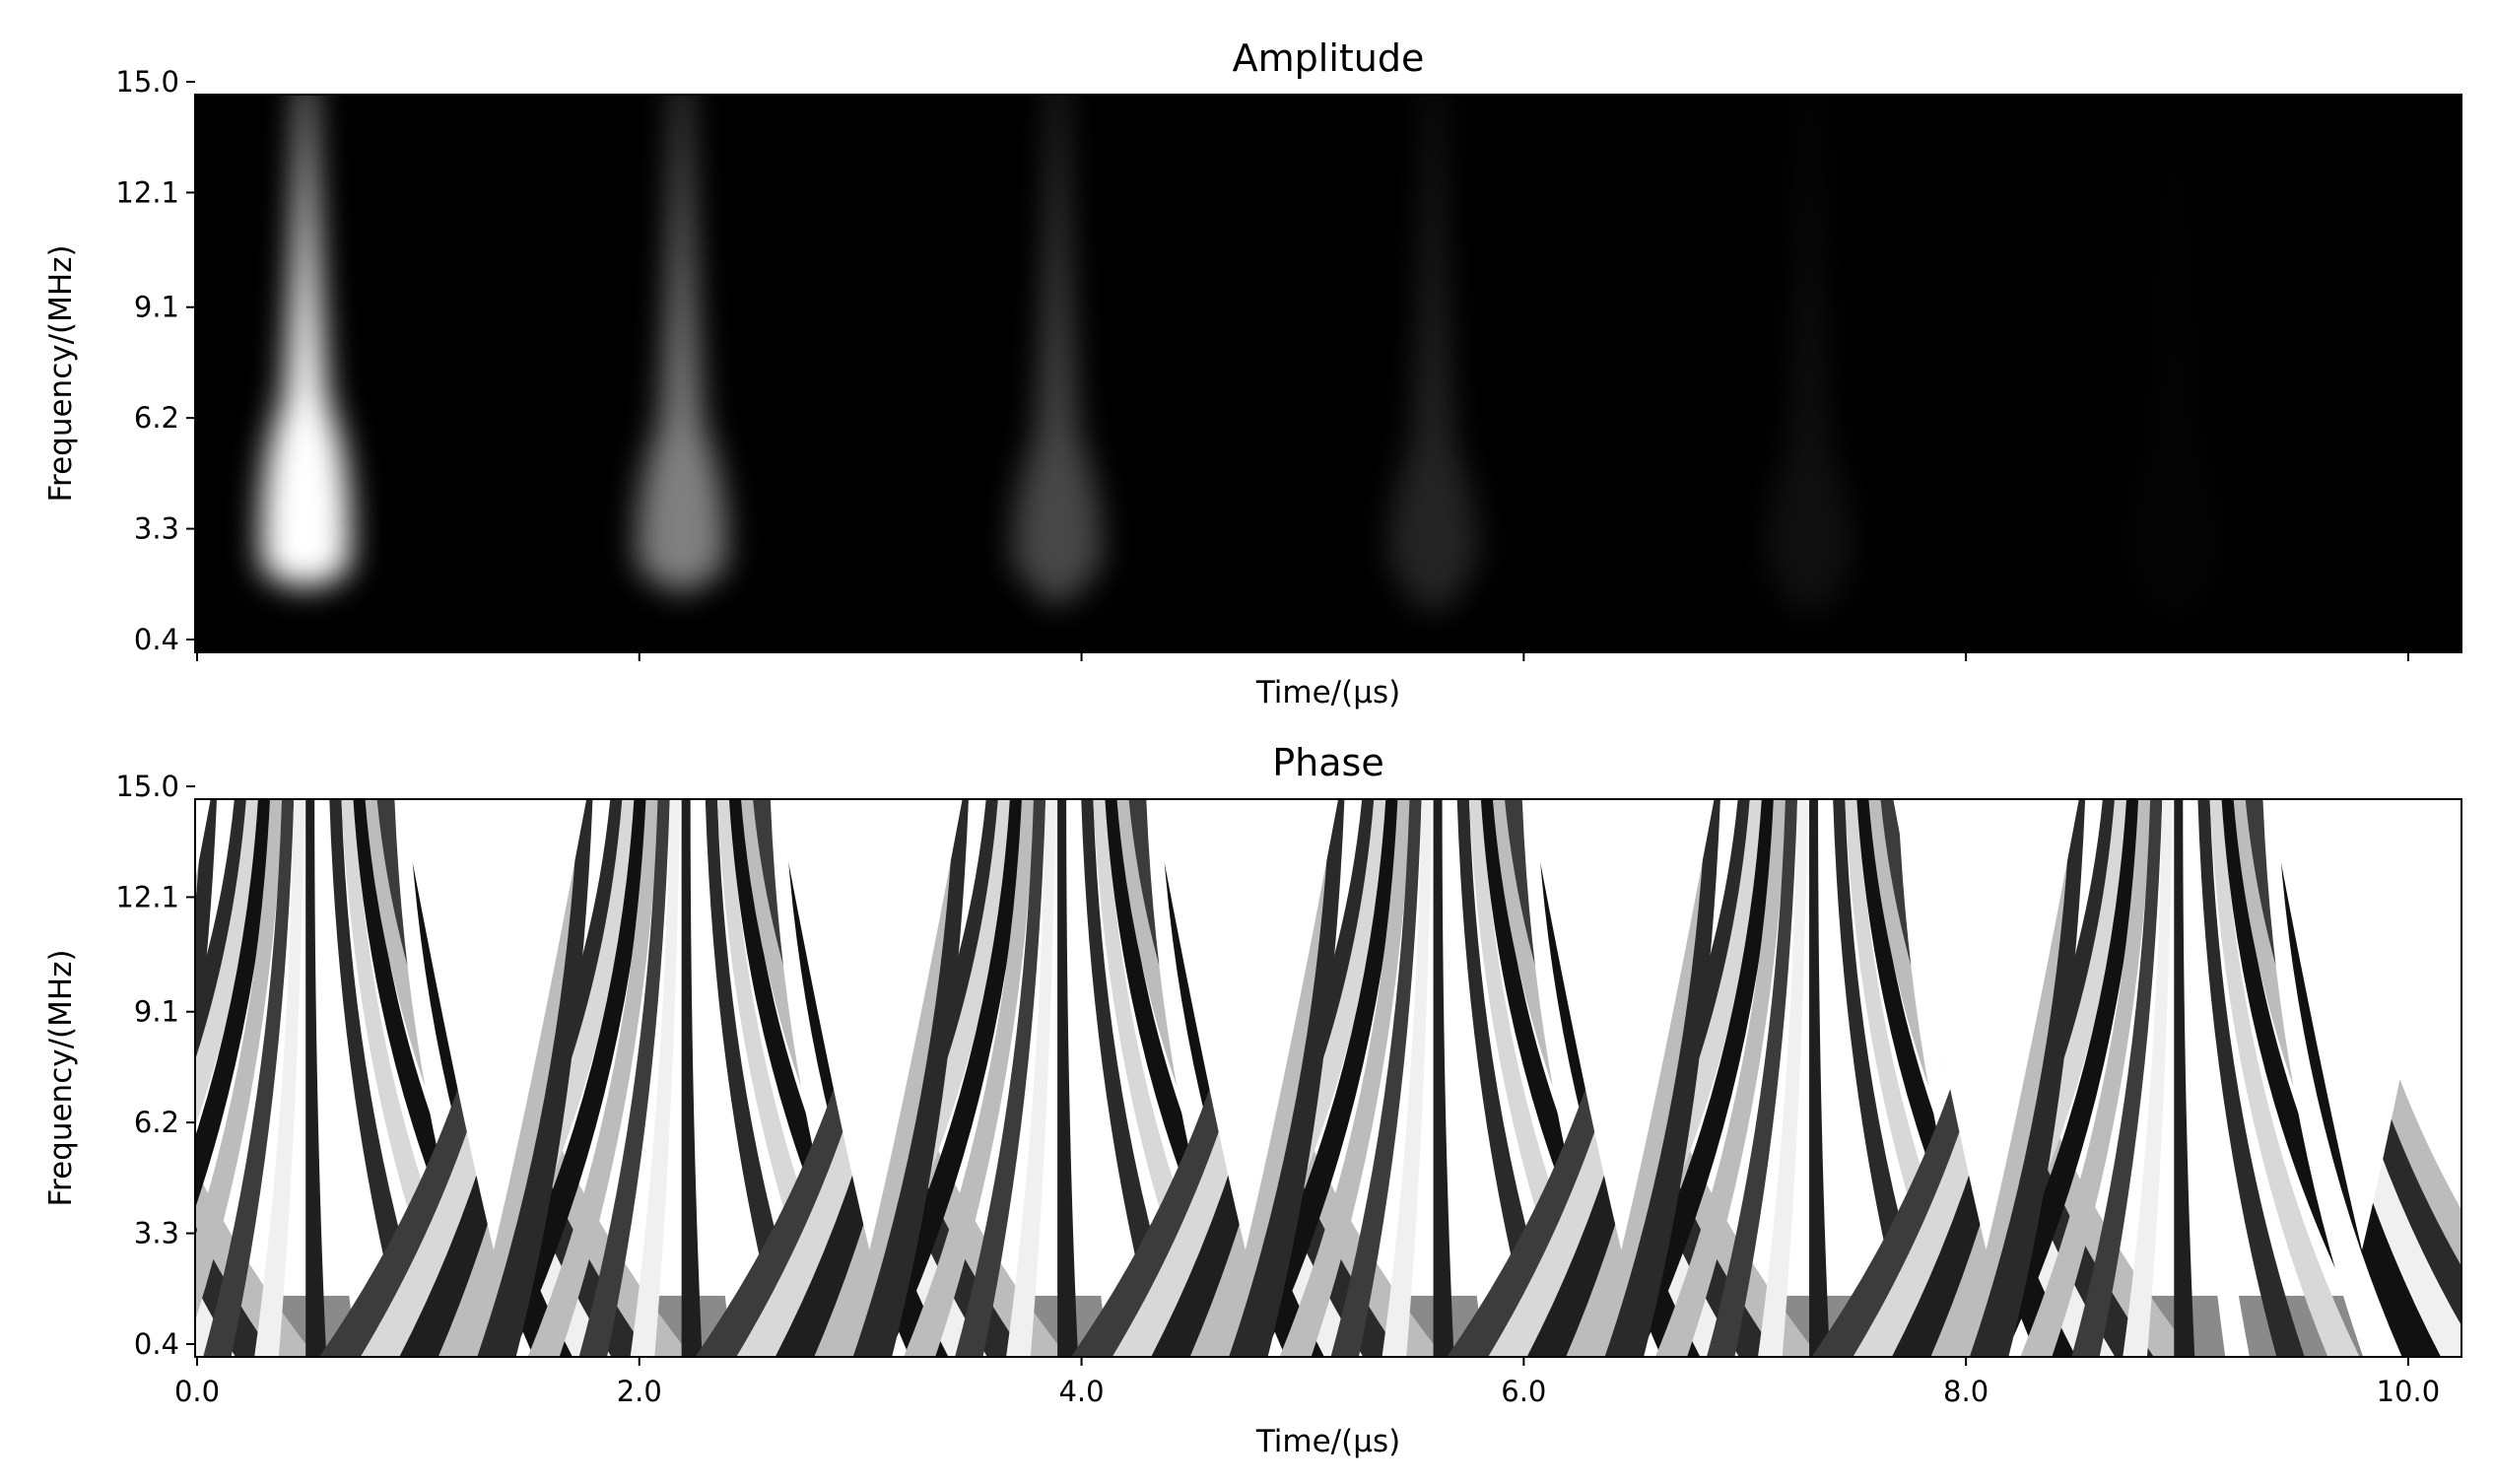  Describe the element at coordinates (155, 360) in the screenshot. I see `amplitude-y-ticks: 0.4 3.3 6.2 9.1 12.1 15.0` at that location.